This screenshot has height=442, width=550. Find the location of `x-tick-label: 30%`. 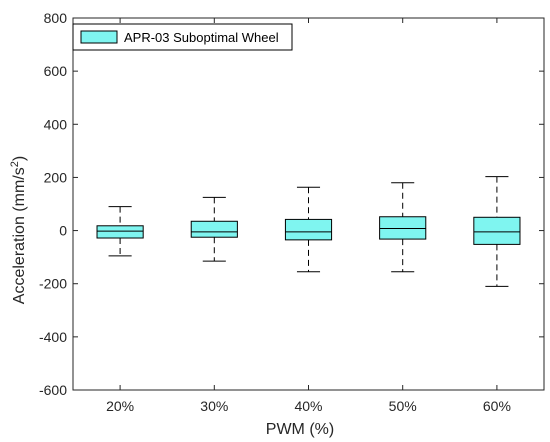

x-tick-label: 30% is located at coordinates (214, 406).